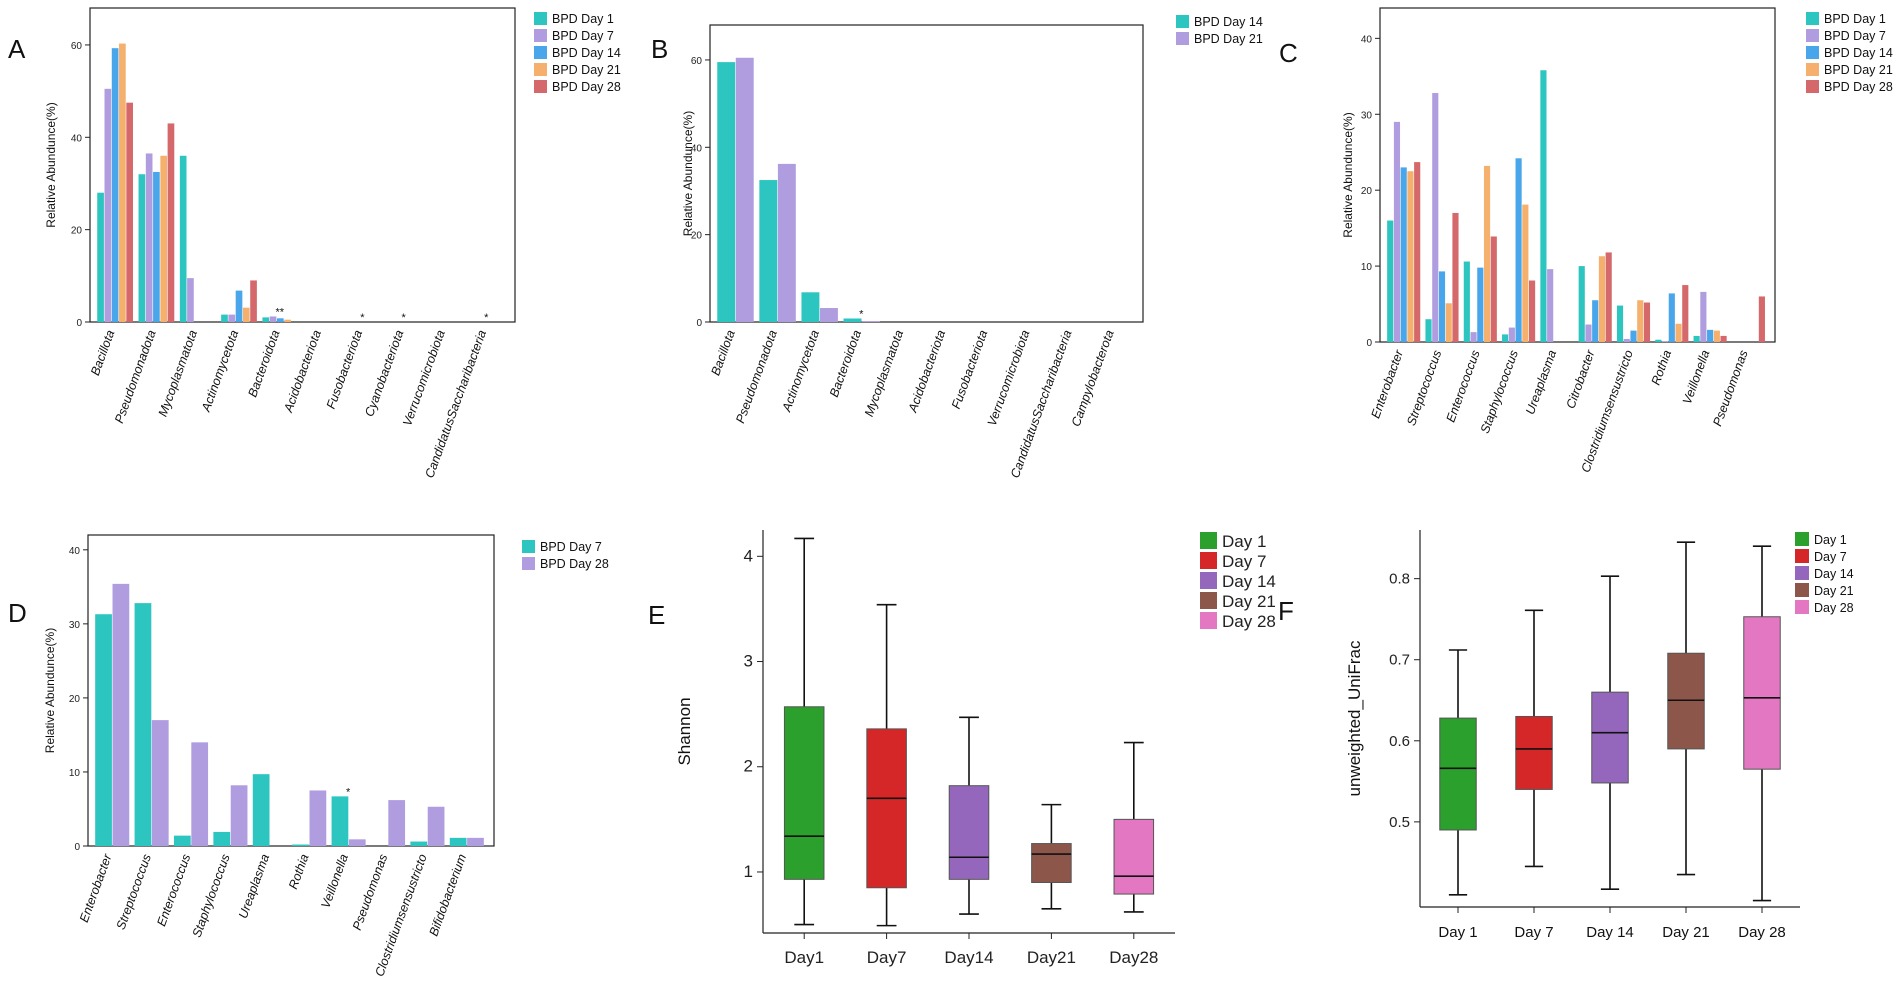  Describe the element at coordinates (722, 352) in the screenshot. I see `x-category-bacillota: Bacillota` at that location.